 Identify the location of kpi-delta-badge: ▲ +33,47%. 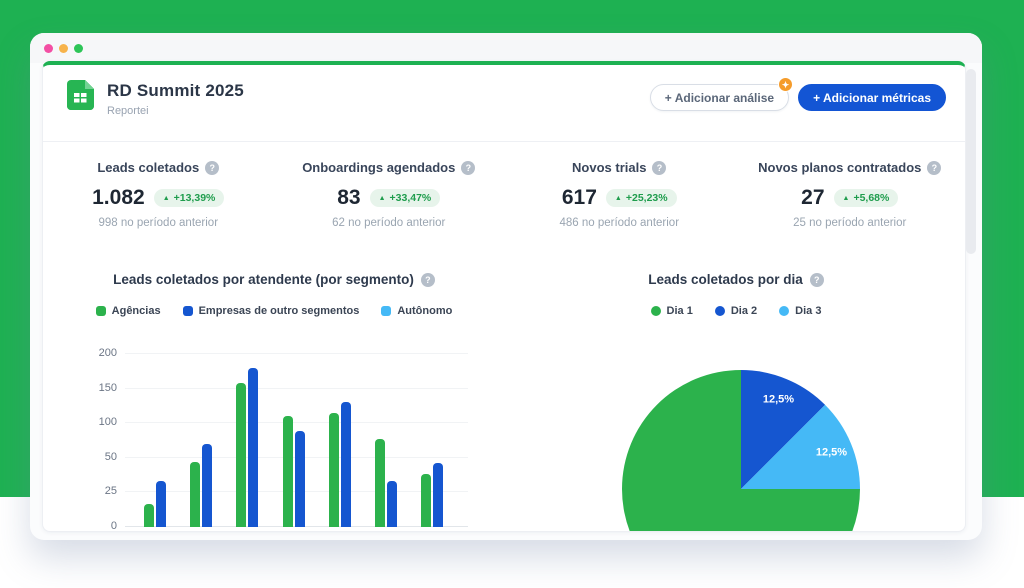
(405, 198).